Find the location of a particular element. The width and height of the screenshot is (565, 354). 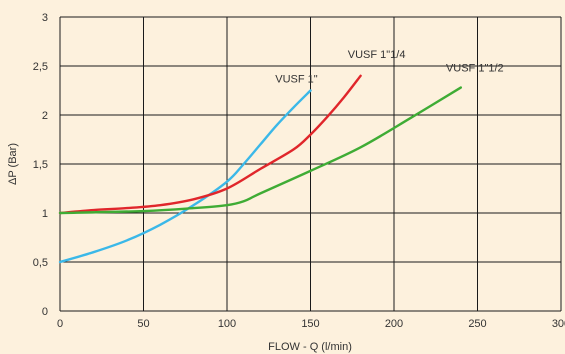

y-tick-label: 0 is located at coordinates (45, 312).